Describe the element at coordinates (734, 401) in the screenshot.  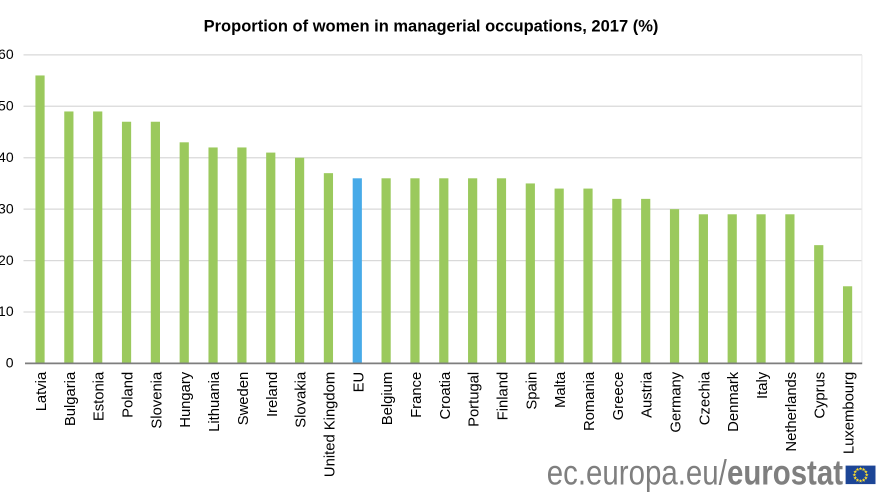
I see `svg-text: Denmark` at that location.